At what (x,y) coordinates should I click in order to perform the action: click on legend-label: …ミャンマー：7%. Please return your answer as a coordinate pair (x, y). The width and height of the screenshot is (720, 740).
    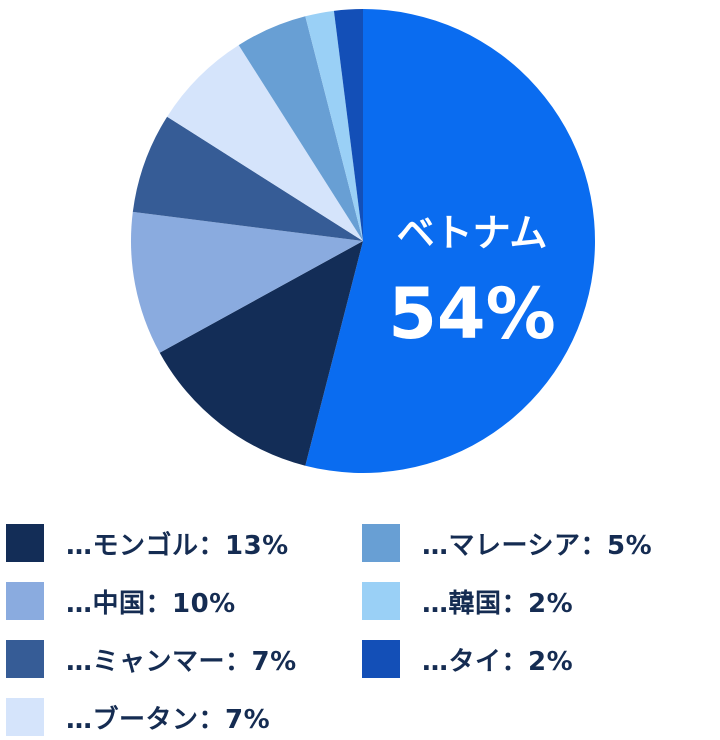
    Looking at the image, I should click on (181, 661).